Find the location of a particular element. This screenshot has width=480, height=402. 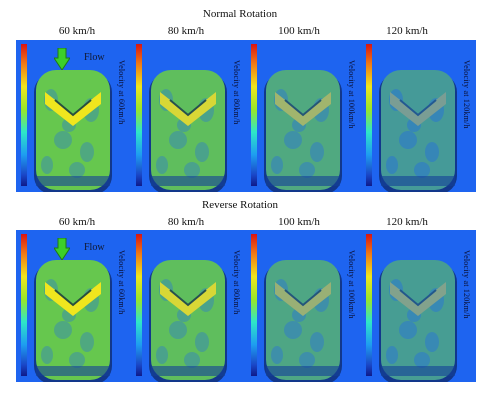

panel-normal-80: Velocity at 80km/h is located at coordinates (188, 116).